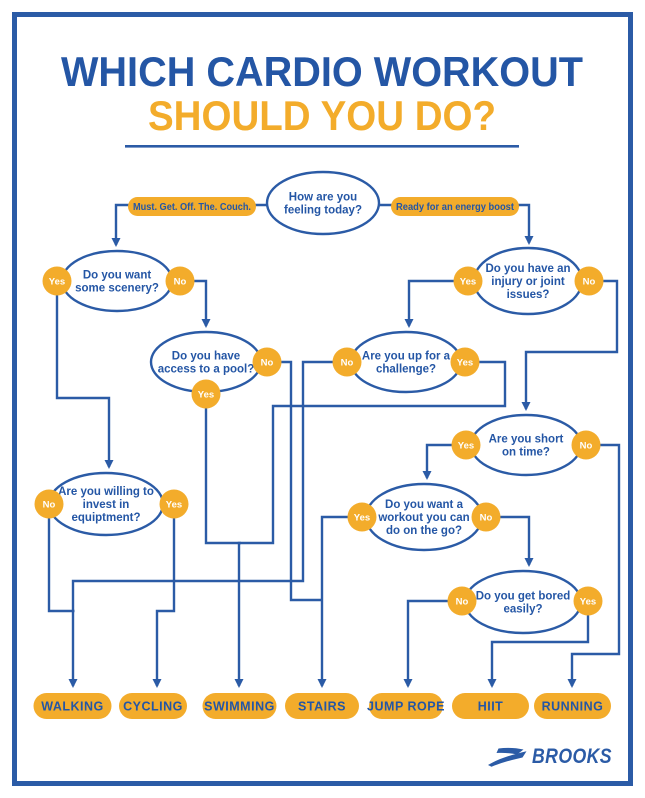  I want to click on endpoint-jump-rope, so click(406, 706).